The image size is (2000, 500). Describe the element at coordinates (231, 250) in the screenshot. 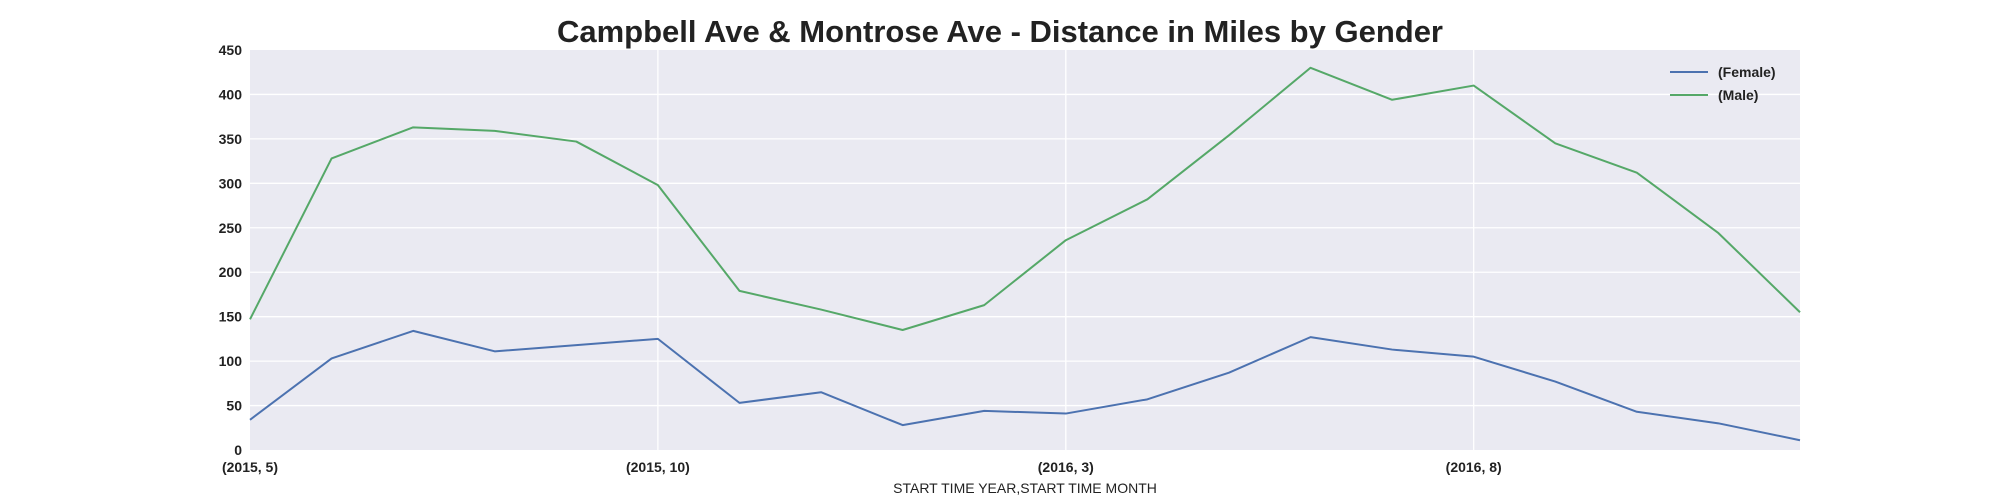

I see `y-axis-ticks: 0 50 100 150 200 250 300 350 400 450` at that location.